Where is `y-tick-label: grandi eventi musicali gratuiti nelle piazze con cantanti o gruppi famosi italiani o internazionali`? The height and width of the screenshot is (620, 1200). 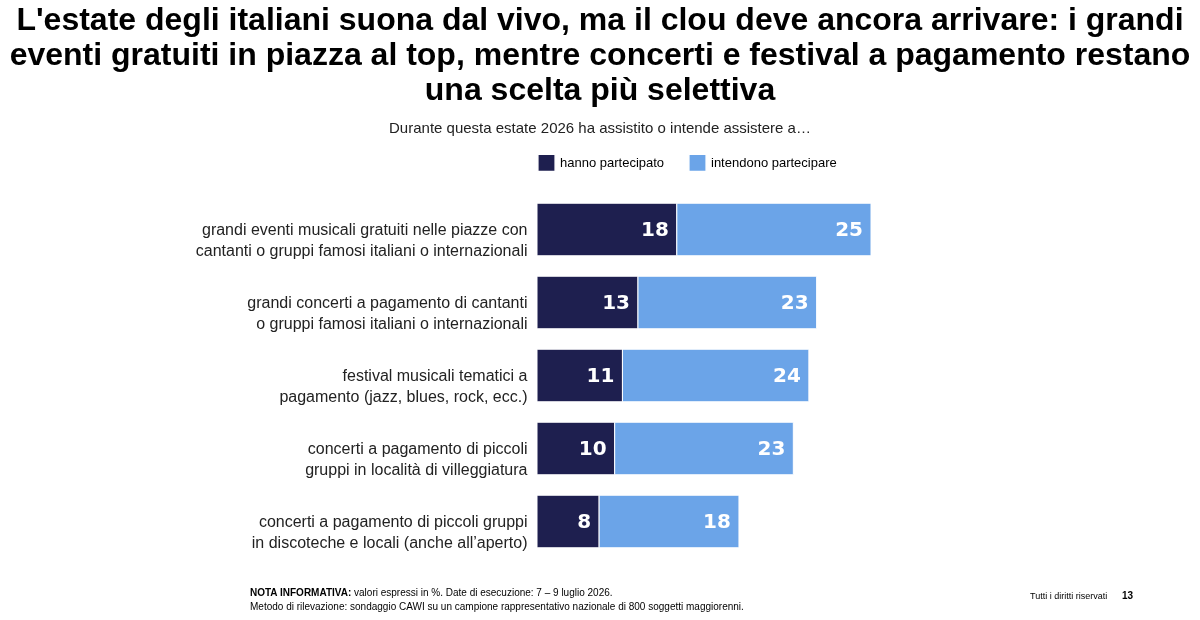
y-tick-label: grandi eventi musicali gratuiti nelle piazze con cantanti o gruppi famosi italiani o internazionali is located at coordinates (361, 239).